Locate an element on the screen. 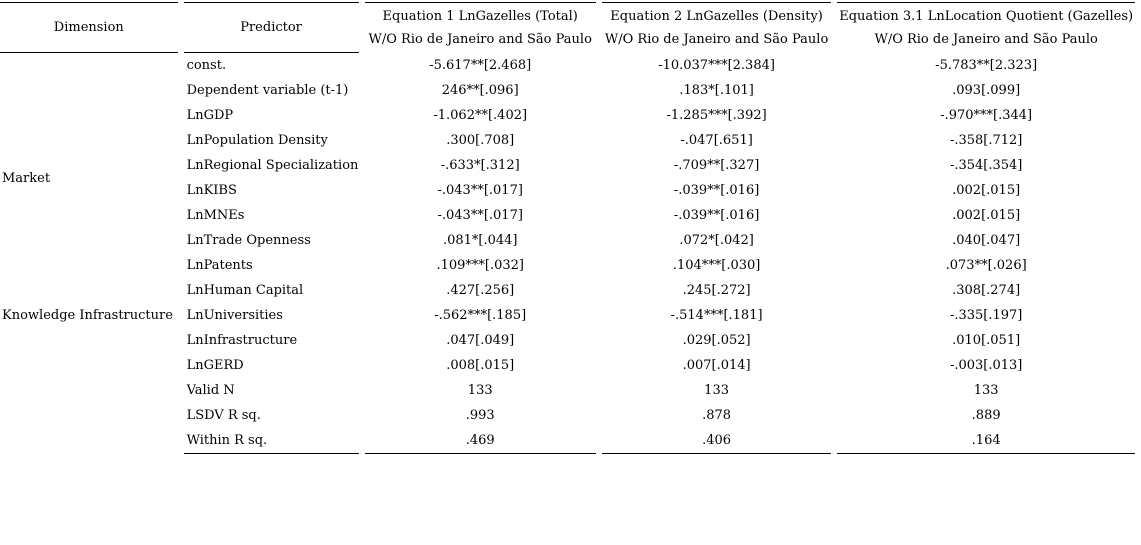  predictor-cell: LnKIBS is located at coordinates (211, 190).